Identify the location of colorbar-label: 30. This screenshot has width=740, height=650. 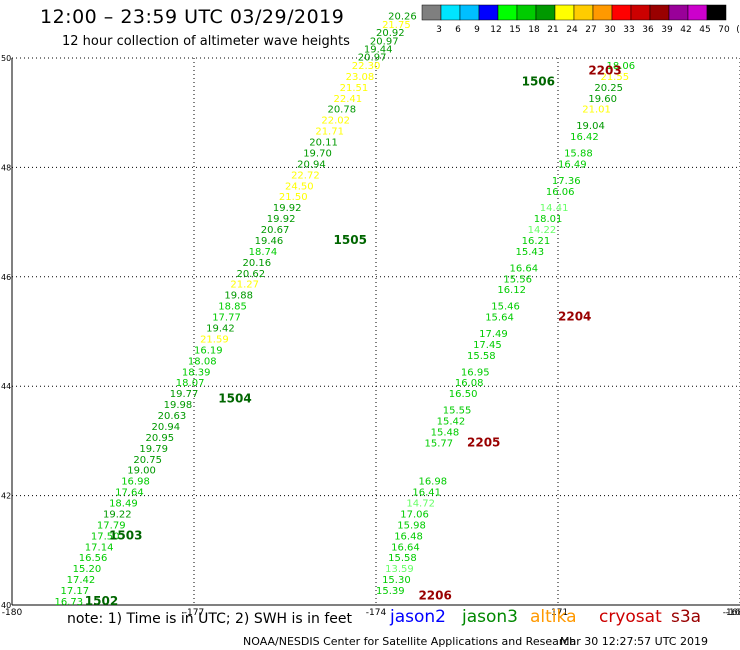
(610, 30).